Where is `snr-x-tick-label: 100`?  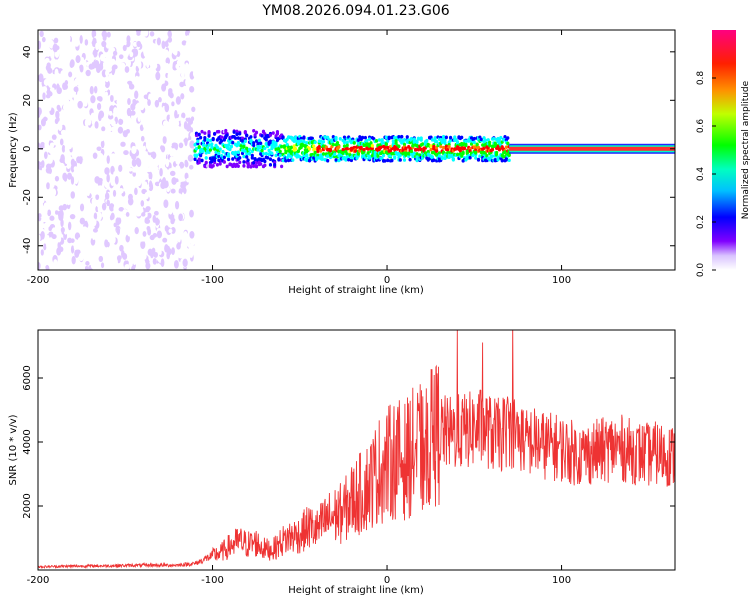 snr-x-tick-label: 100 is located at coordinates (561, 580).